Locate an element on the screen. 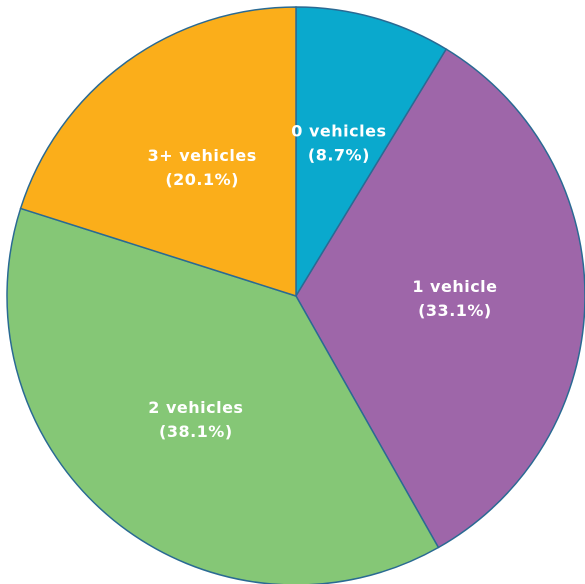 The image size is (585, 584). slice-value-label: (20.1%) is located at coordinates (202, 179).